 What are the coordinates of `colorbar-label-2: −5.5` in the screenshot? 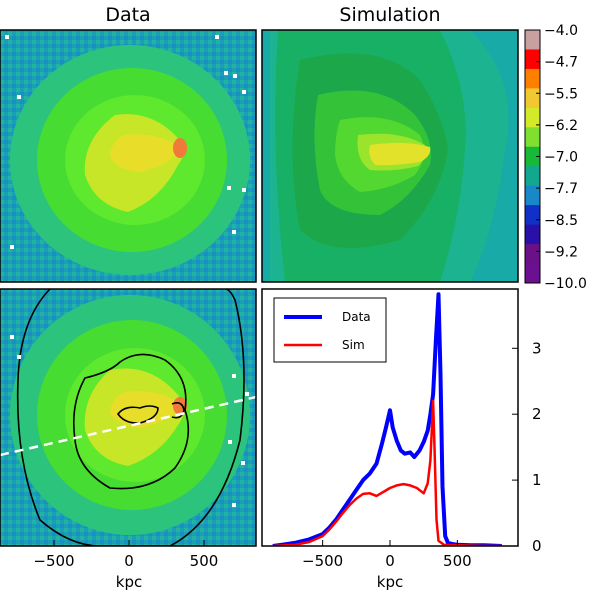 It's located at (561, 94).